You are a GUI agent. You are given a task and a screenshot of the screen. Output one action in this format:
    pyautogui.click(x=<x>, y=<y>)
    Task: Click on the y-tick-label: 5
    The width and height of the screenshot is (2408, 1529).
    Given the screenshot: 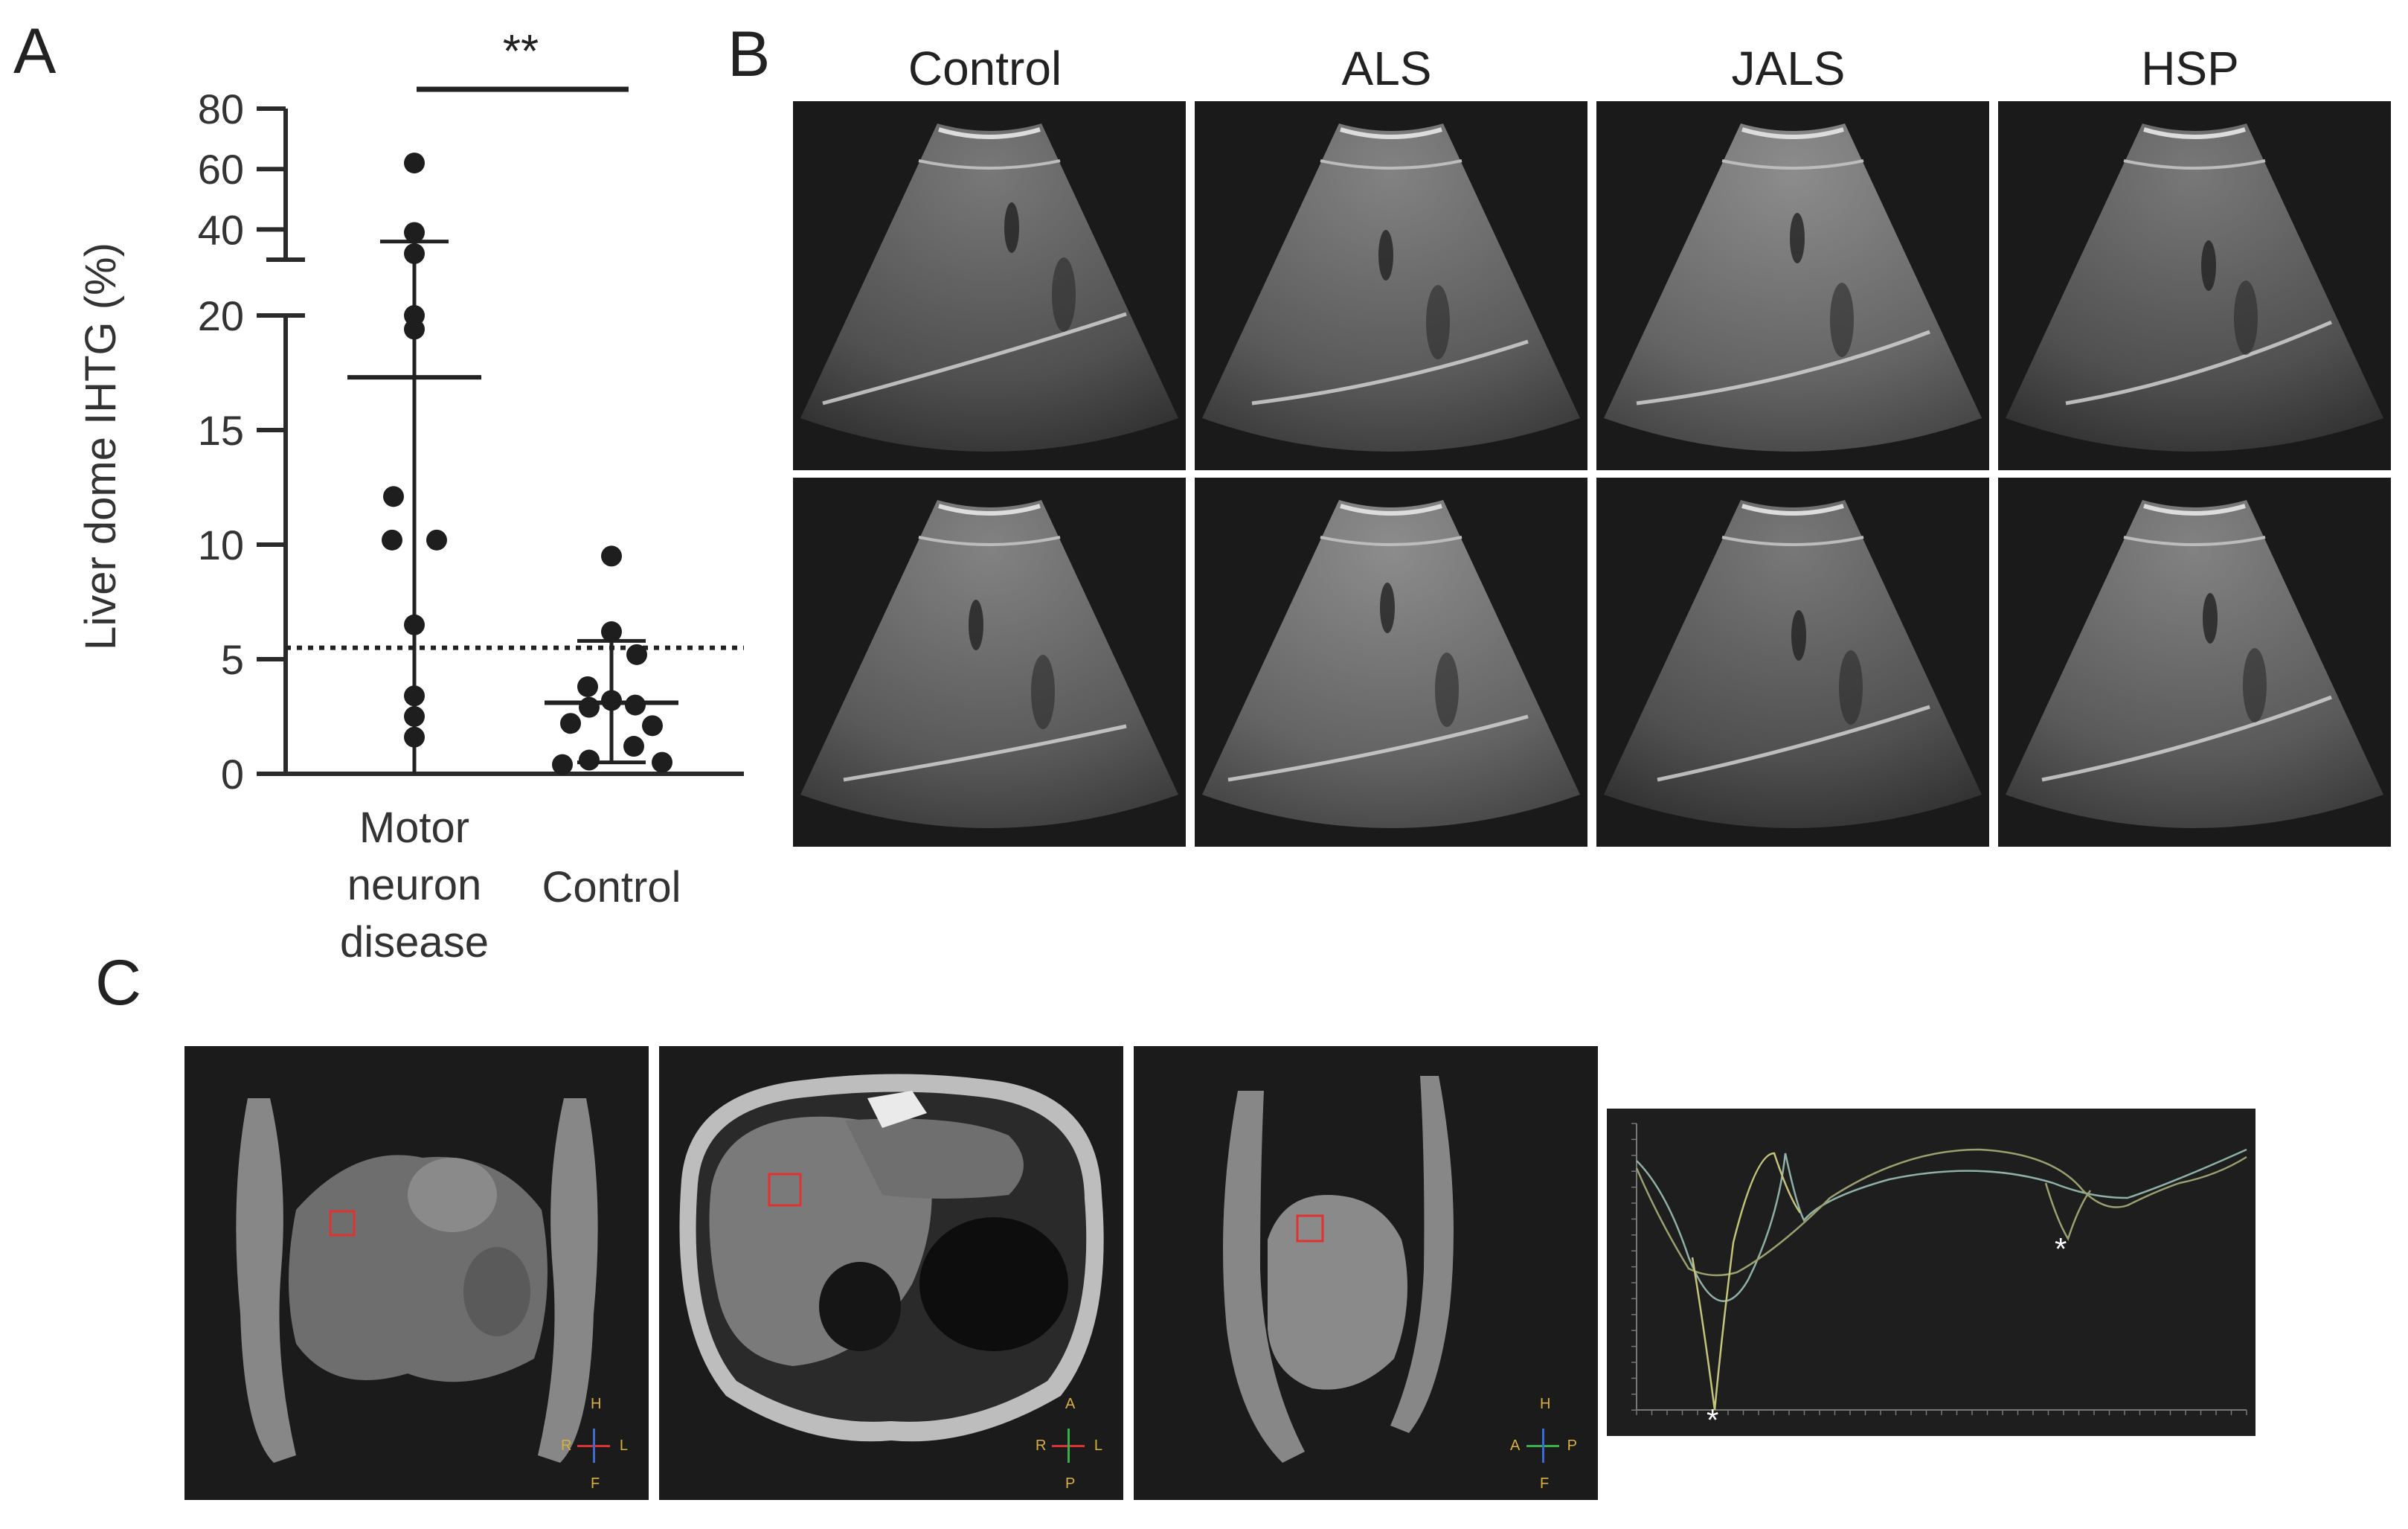 What is the action you would take?
    pyautogui.click(x=232, y=659)
    